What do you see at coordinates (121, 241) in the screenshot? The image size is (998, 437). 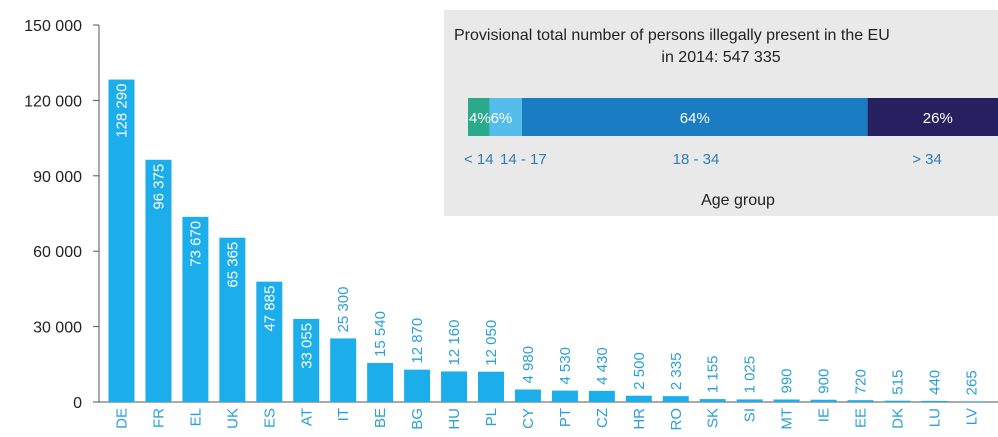 I see `bar-de` at bounding box center [121, 241].